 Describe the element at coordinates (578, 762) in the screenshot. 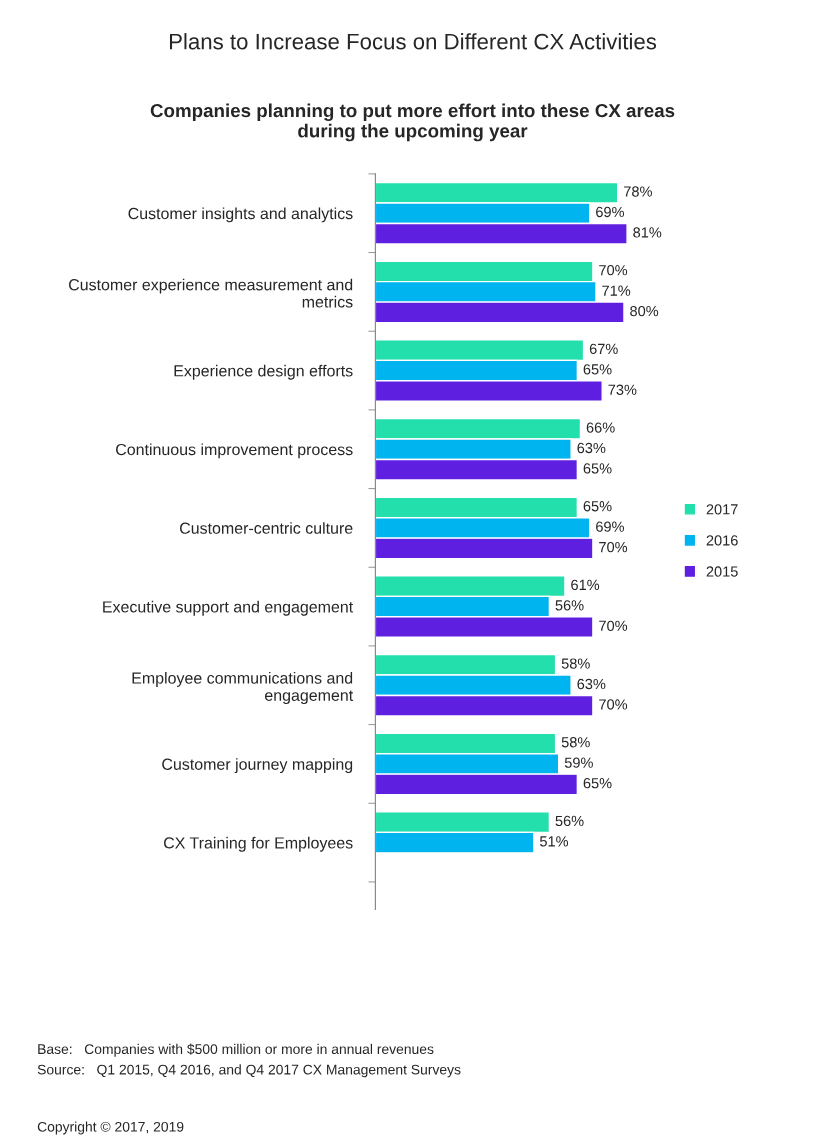

I see `data-label: 59%` at that location.